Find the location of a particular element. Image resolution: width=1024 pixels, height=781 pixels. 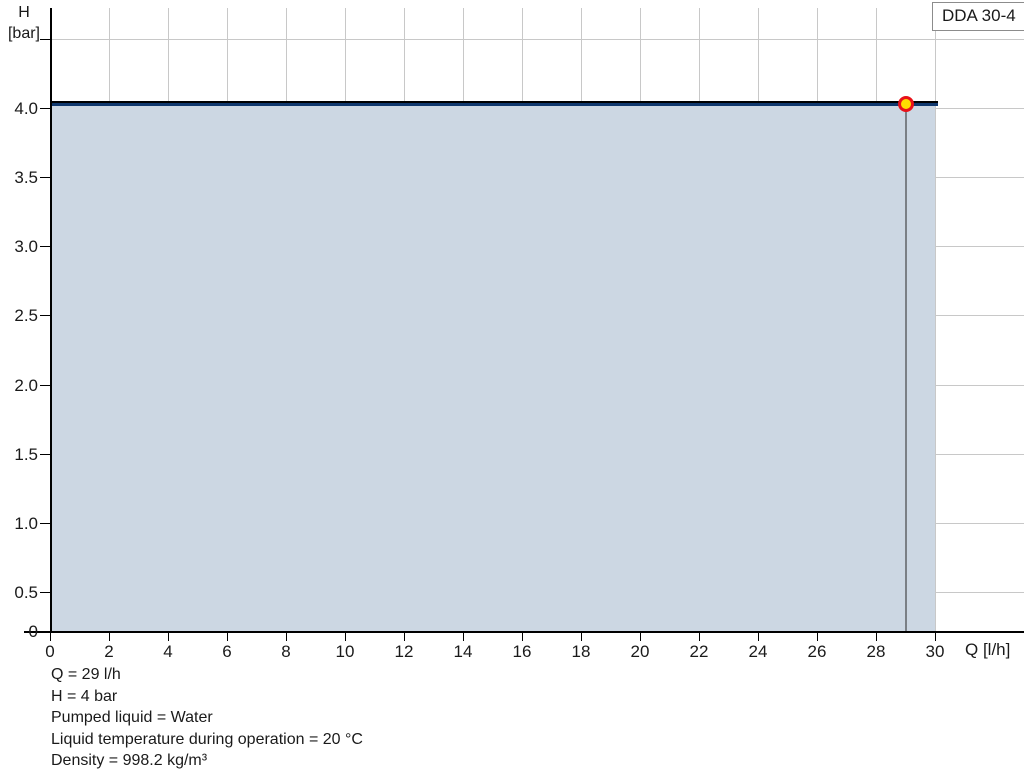

y-axis-line is located at coordinates (51, 320).